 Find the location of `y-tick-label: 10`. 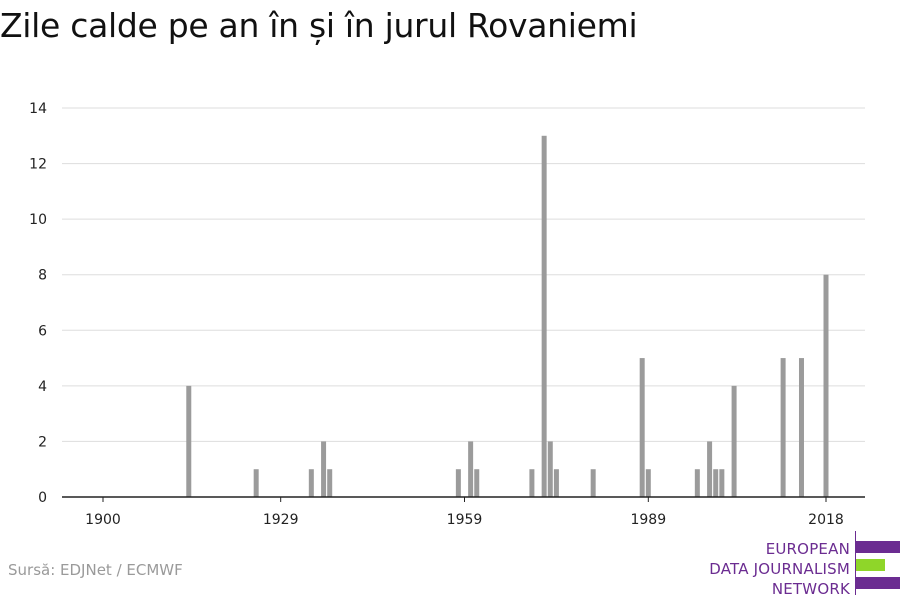

y-tick-label: 10 is located at coordinates (38, 220).